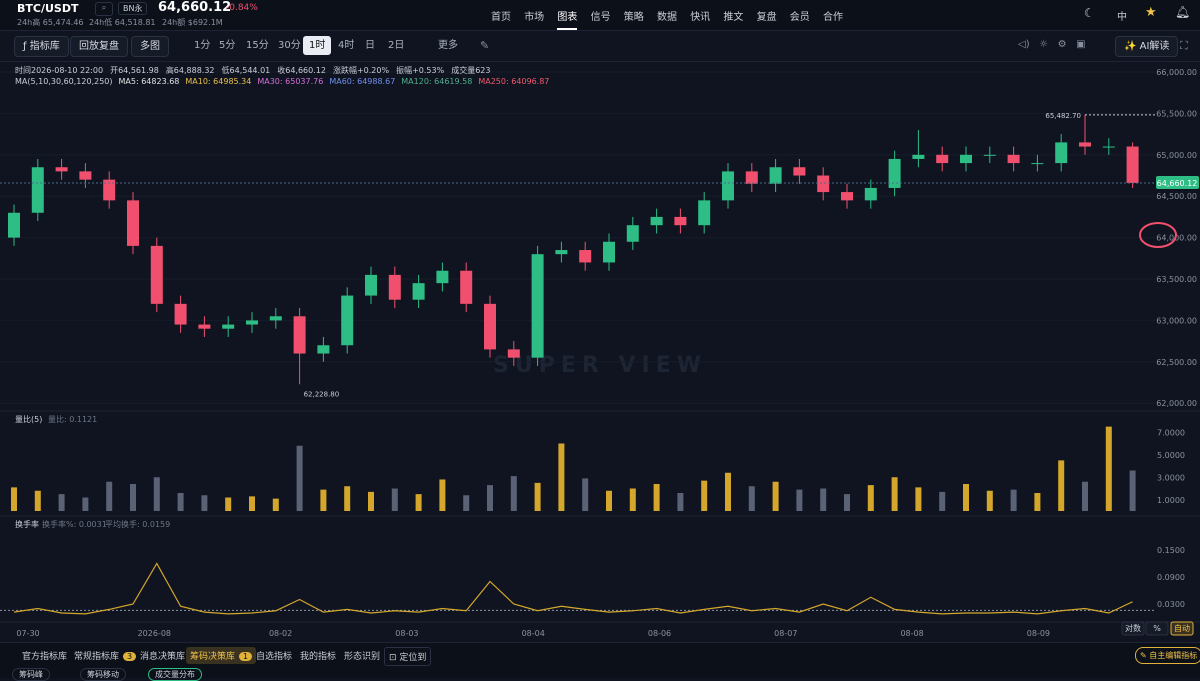 Image resolution: width=1200 pixels, height=681 pixels. What do you see at coordinates (317, 45) in the screenshot?
I see `interval: 1时` at bounding box center [317, 45].